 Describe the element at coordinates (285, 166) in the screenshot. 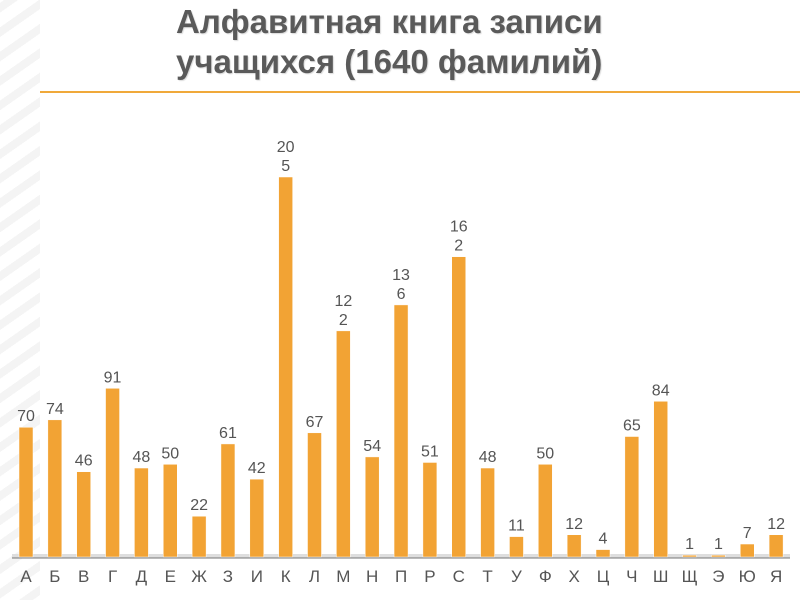

I see `value-label-К: 5` at that location.